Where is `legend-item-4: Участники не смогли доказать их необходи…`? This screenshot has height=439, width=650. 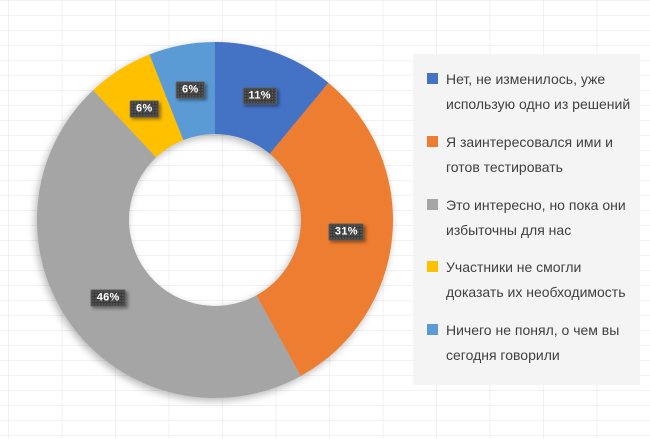
legend-item-4: Участники не смогли доказать их необходи… is located at coordinates (529, 280).